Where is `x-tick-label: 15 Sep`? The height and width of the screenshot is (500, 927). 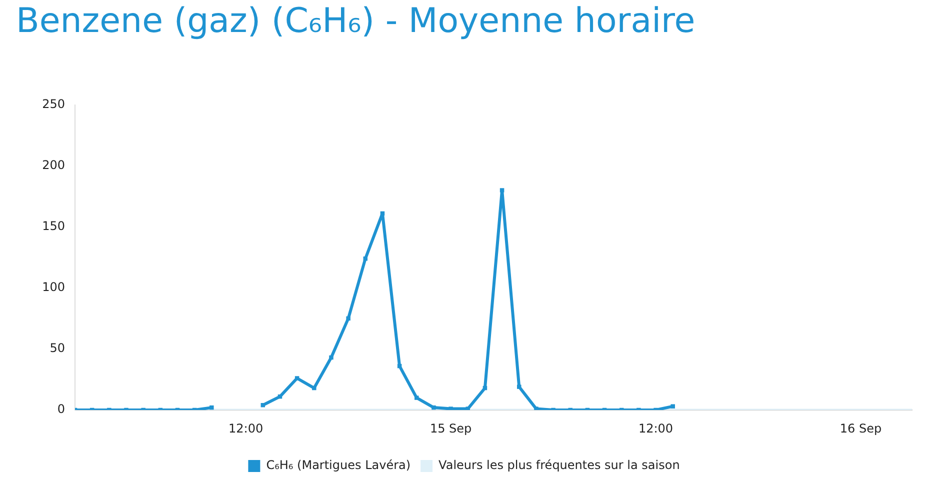
x-tick-label: 15 Sep is located at coordinates (451, 428).